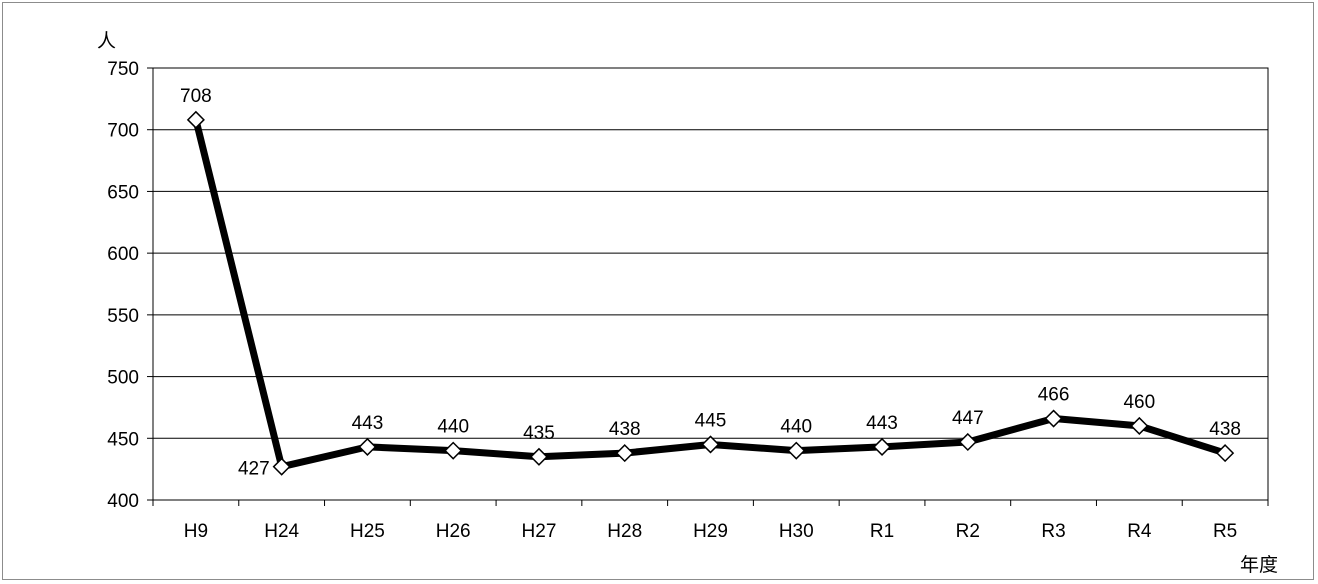 The width and height of the screenshot is (1318, 584). I want to click on data-label-R3: 466, so click(1054, 395).